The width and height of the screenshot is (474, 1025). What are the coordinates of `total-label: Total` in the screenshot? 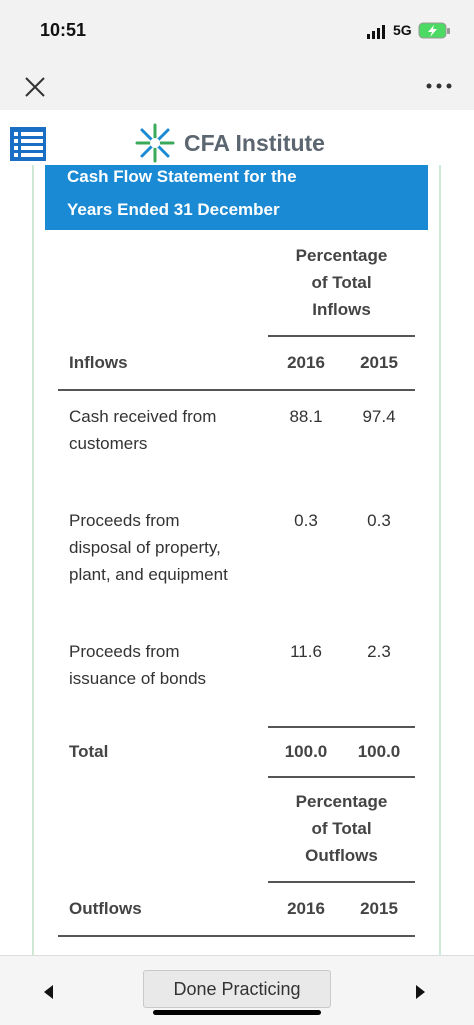 It's located at (89, 751).